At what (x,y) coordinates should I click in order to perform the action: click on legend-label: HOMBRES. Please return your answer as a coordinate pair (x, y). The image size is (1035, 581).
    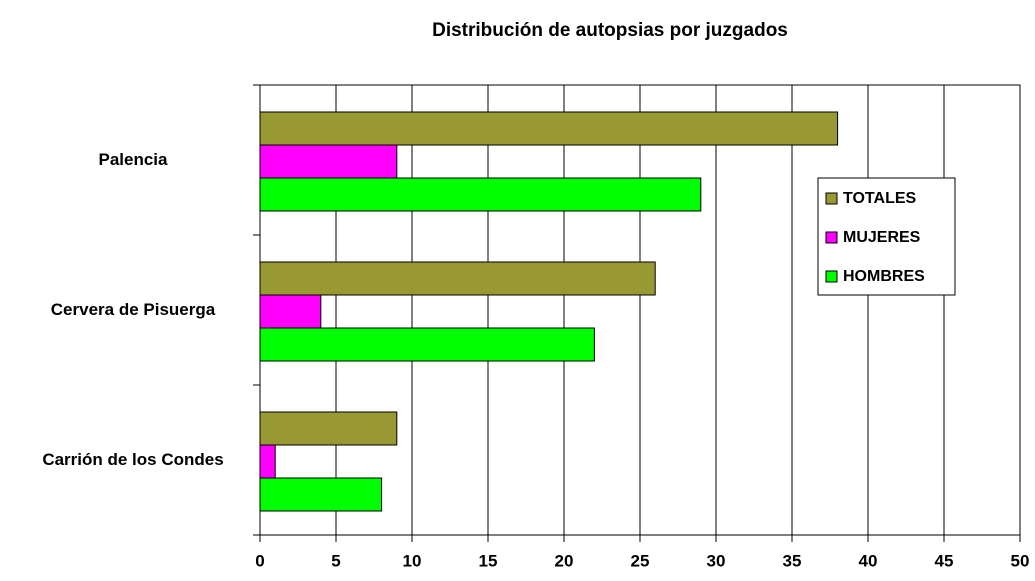
    Looking at the image, I should click on (884, 276).